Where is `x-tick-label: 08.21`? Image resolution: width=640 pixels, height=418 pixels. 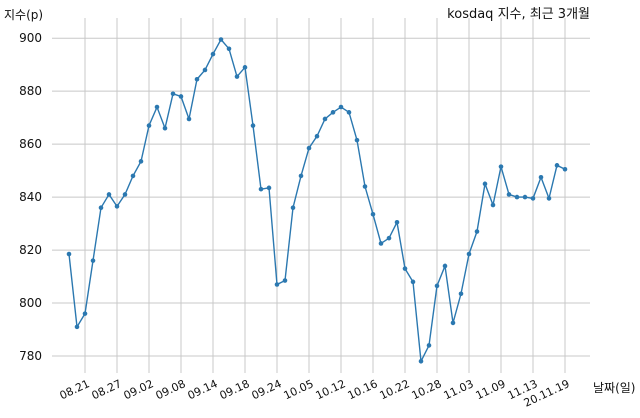 x-tick-label: 08.21 is located at coordinates (75, 389).